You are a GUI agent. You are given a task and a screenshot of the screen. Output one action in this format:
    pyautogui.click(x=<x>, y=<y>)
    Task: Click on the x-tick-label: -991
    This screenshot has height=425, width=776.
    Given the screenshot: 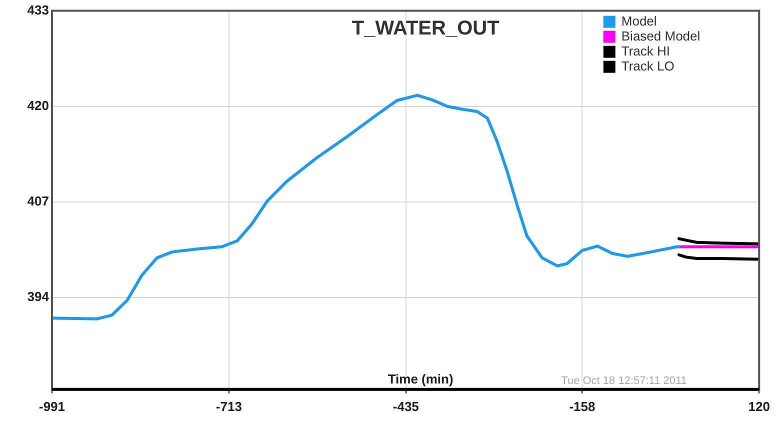 What is the action you would take?
    pyautogui.click(x=52, y=406)
    